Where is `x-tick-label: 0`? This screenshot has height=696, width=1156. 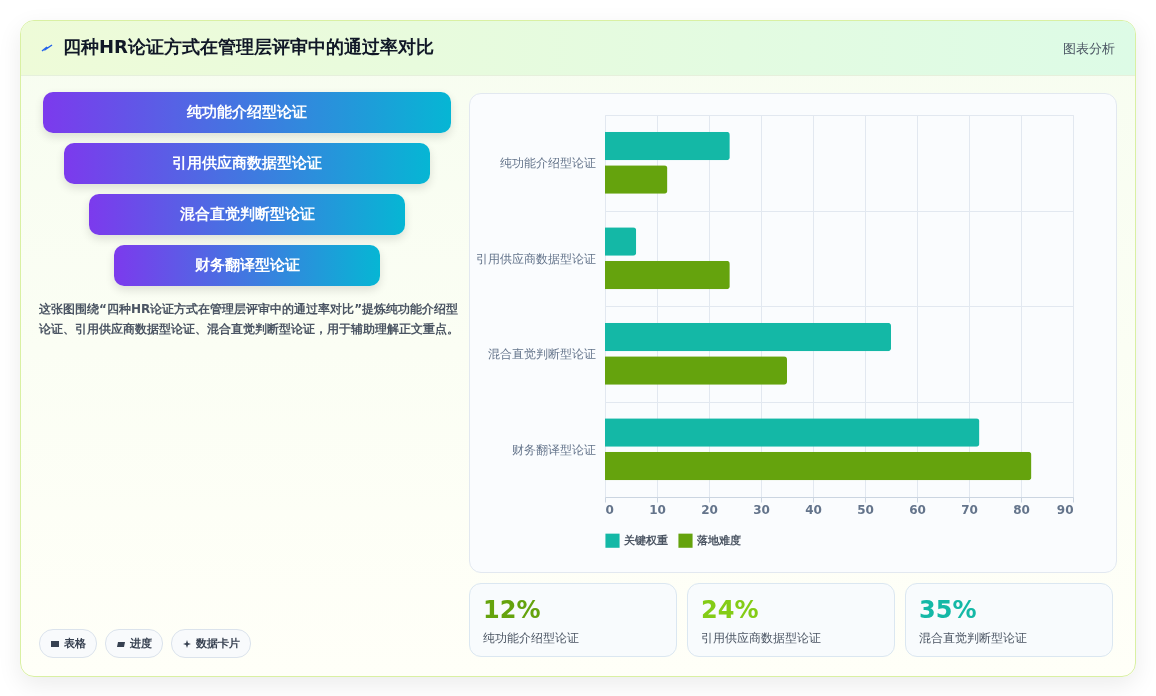
x-tick-label: 0 is located at coordinates (609, 509).